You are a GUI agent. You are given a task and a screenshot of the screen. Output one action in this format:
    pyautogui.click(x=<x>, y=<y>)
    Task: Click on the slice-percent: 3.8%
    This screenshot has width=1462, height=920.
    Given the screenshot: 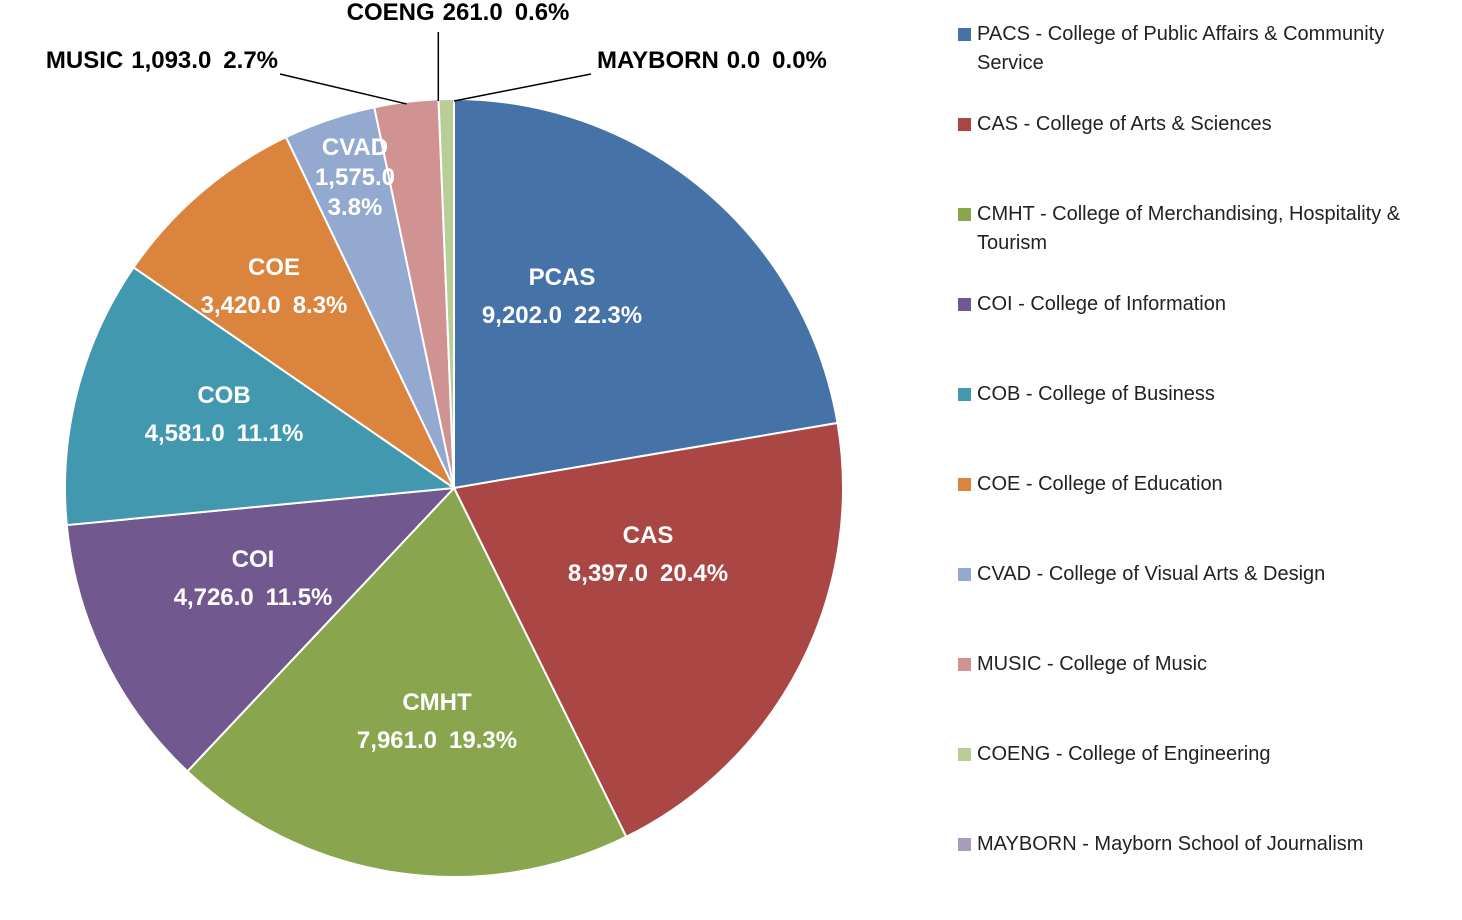 What is the action you would take?
    pyautogui.click(x=355, y=207)
    